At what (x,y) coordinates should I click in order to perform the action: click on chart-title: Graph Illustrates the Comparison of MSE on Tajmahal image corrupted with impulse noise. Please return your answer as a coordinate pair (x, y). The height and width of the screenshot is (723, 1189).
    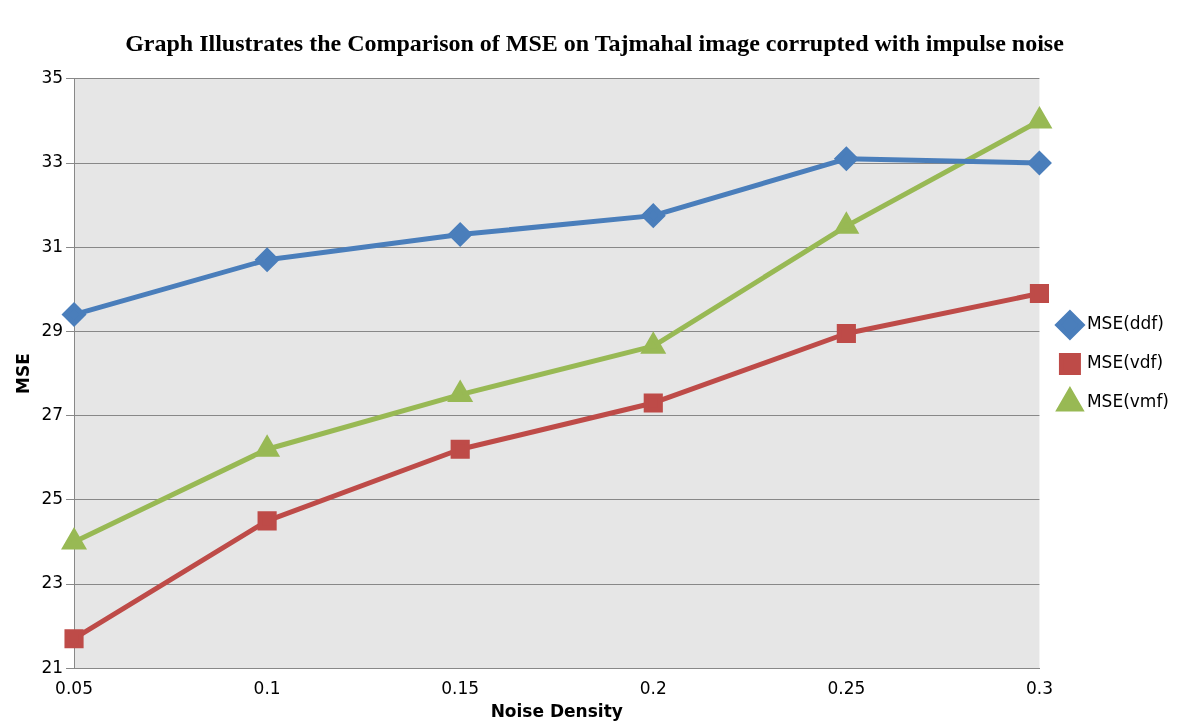
    Looking at the image, I should click on (595, 42).